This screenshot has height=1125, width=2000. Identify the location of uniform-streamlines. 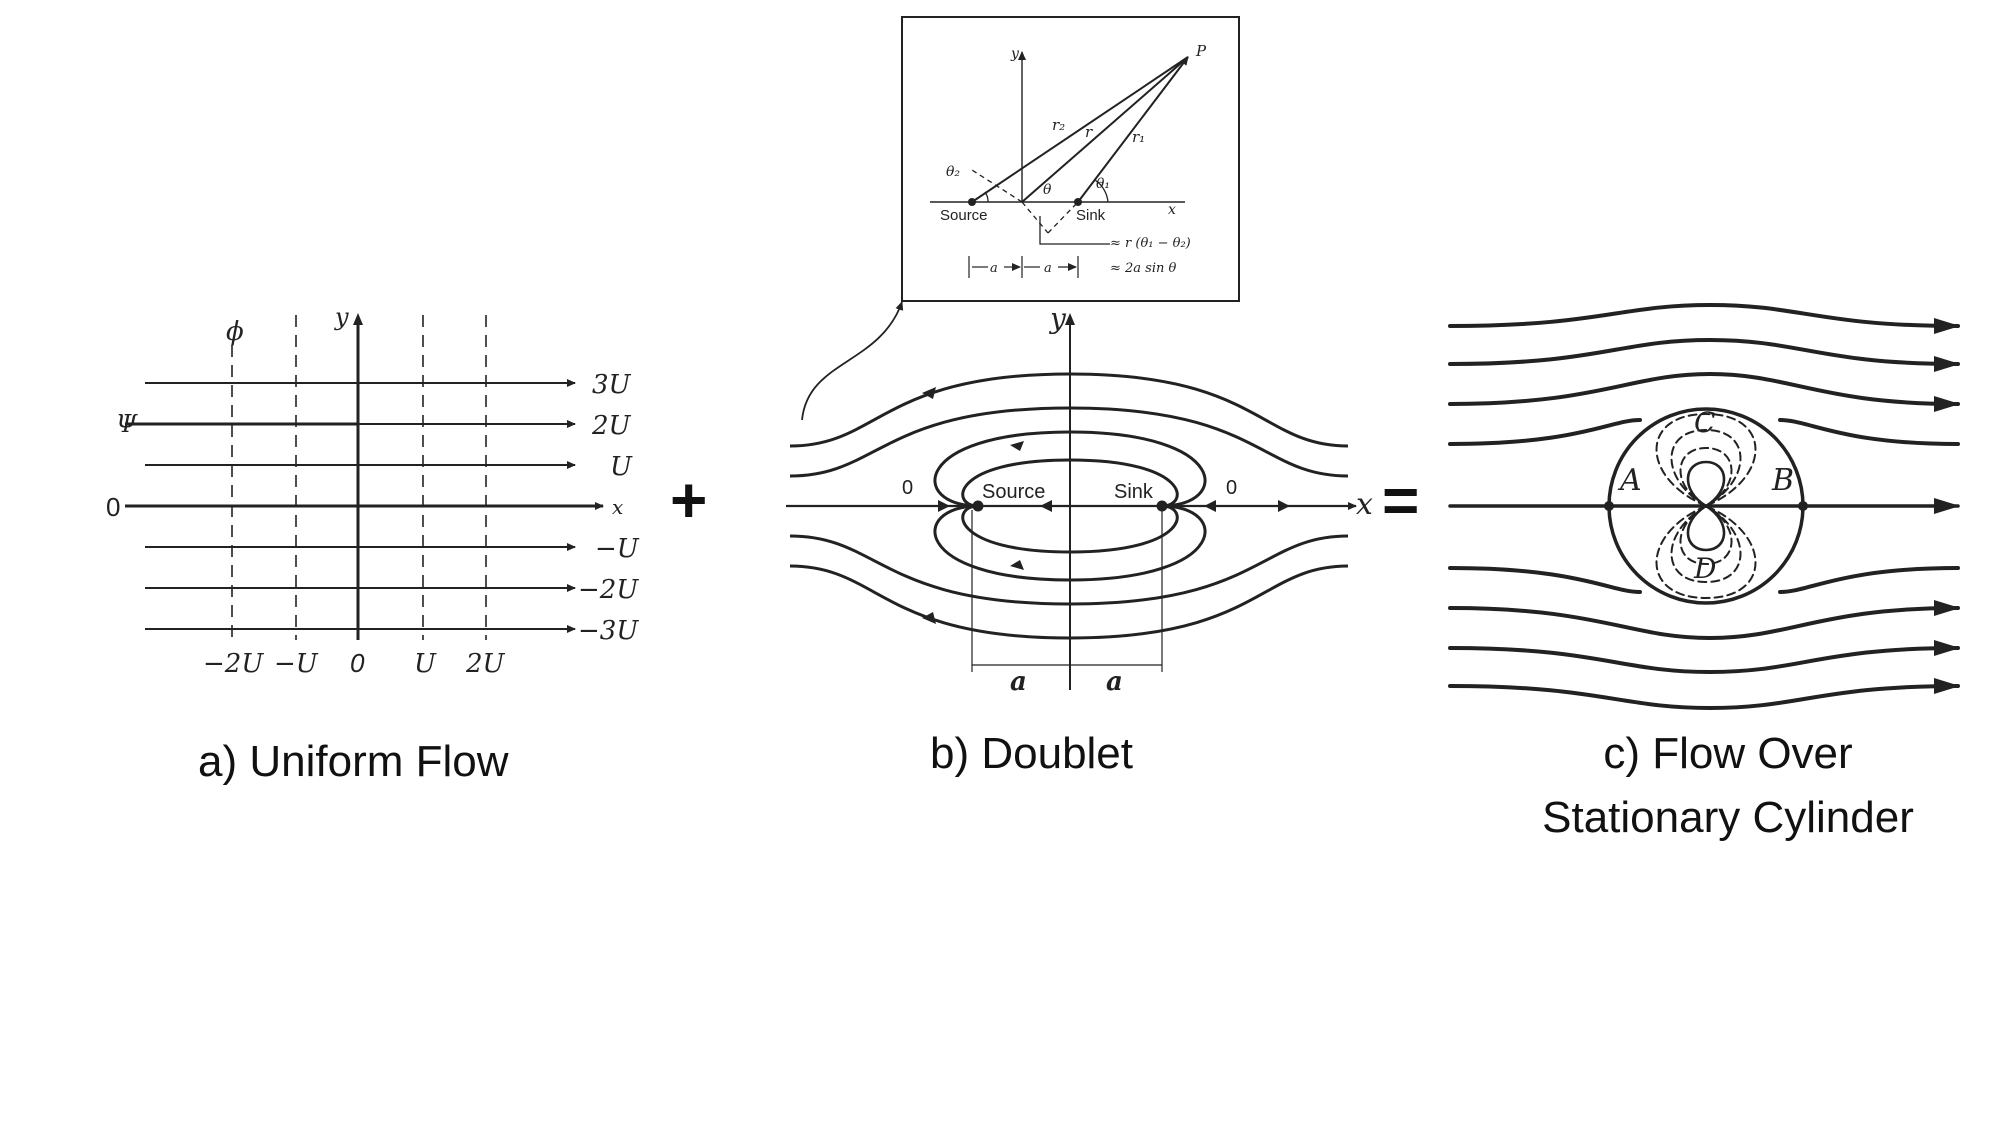
(364, 506).